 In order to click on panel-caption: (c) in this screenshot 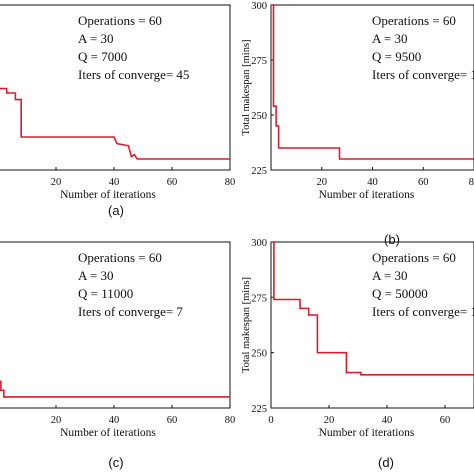, I will do `click(115, 462)`.